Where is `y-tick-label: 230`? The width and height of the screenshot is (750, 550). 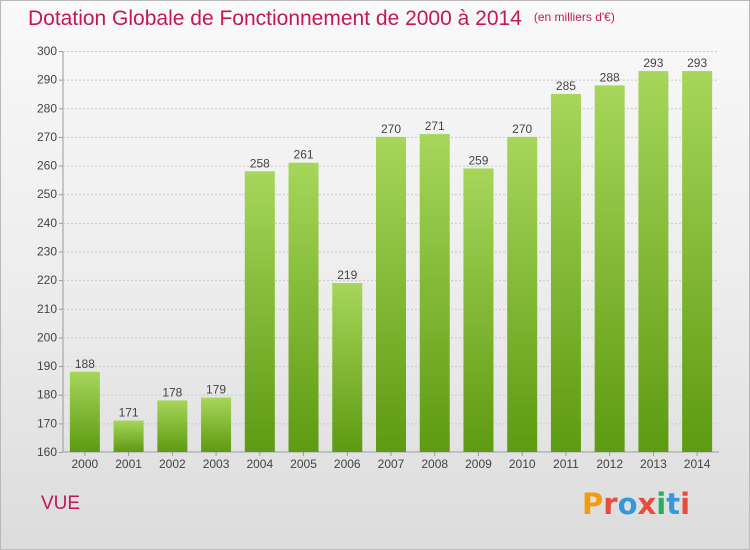 y-tick-label: 230 is located at coordinates (47, 252).